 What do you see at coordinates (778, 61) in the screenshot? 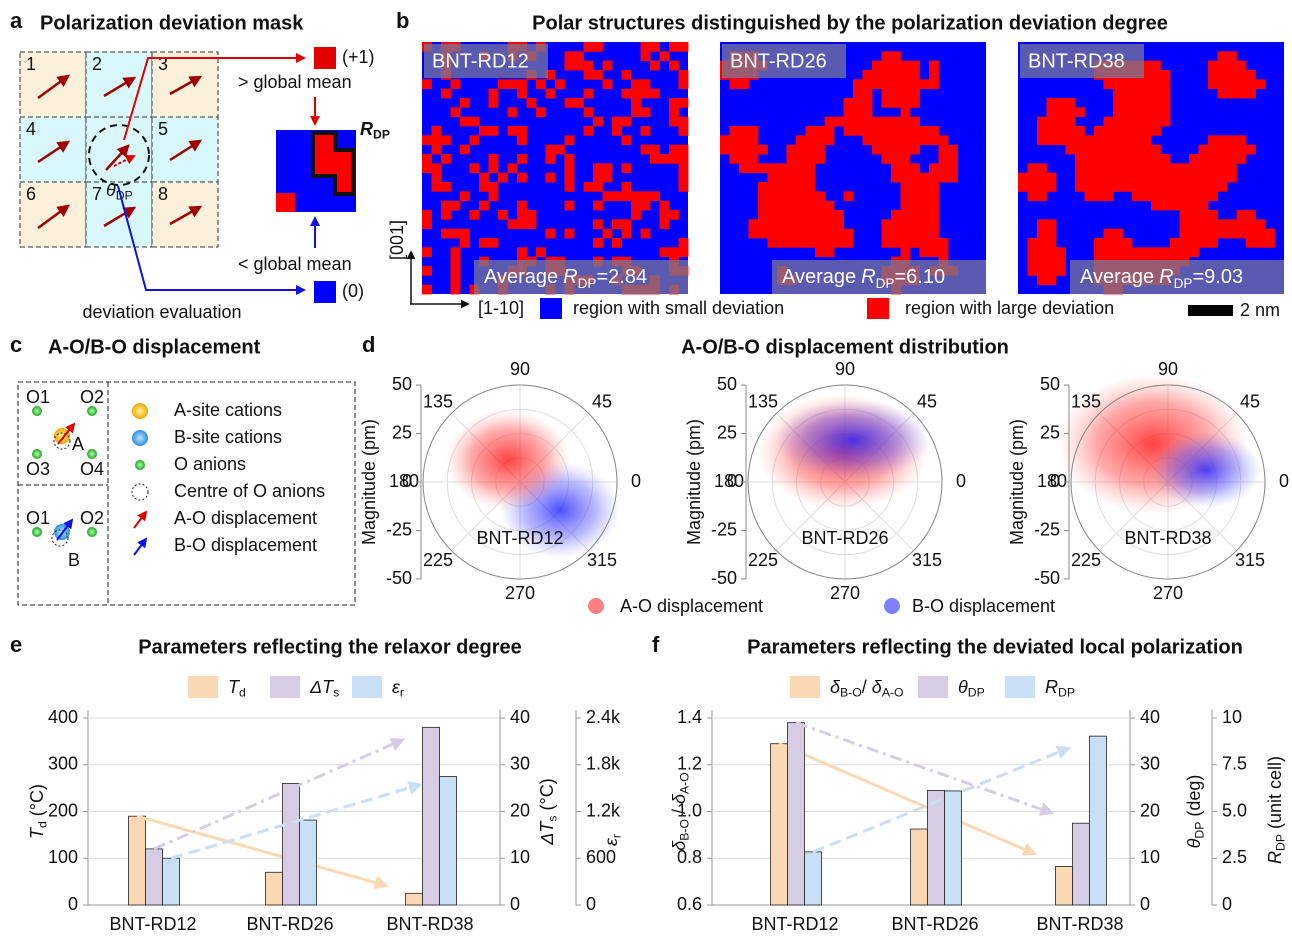
I see `map-label: BNT-RD26` at bounding box center [778, 61].